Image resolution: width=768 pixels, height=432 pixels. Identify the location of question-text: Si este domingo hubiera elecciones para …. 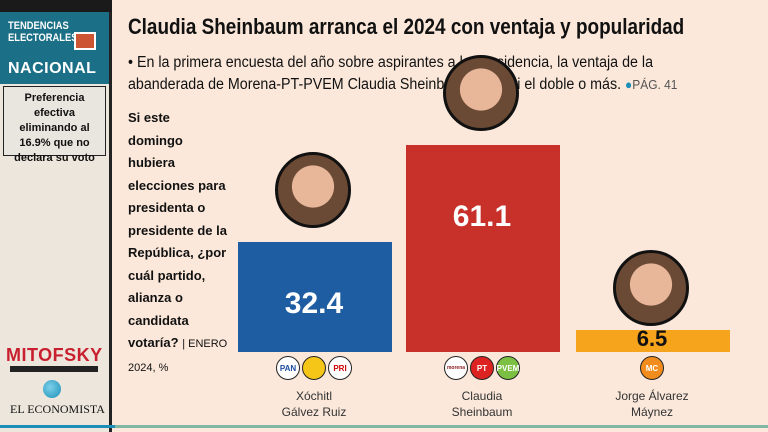
(177, 230).